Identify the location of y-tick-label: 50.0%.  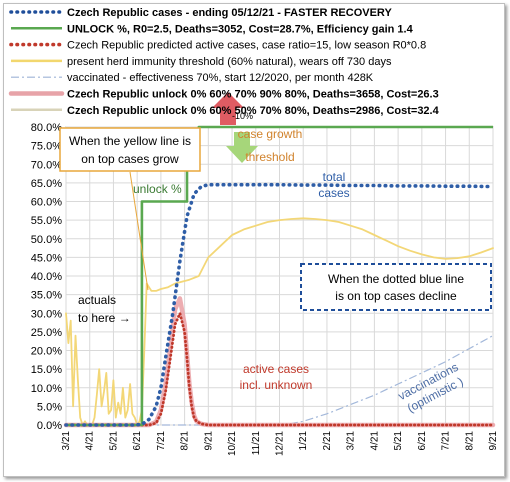
(46, 240).